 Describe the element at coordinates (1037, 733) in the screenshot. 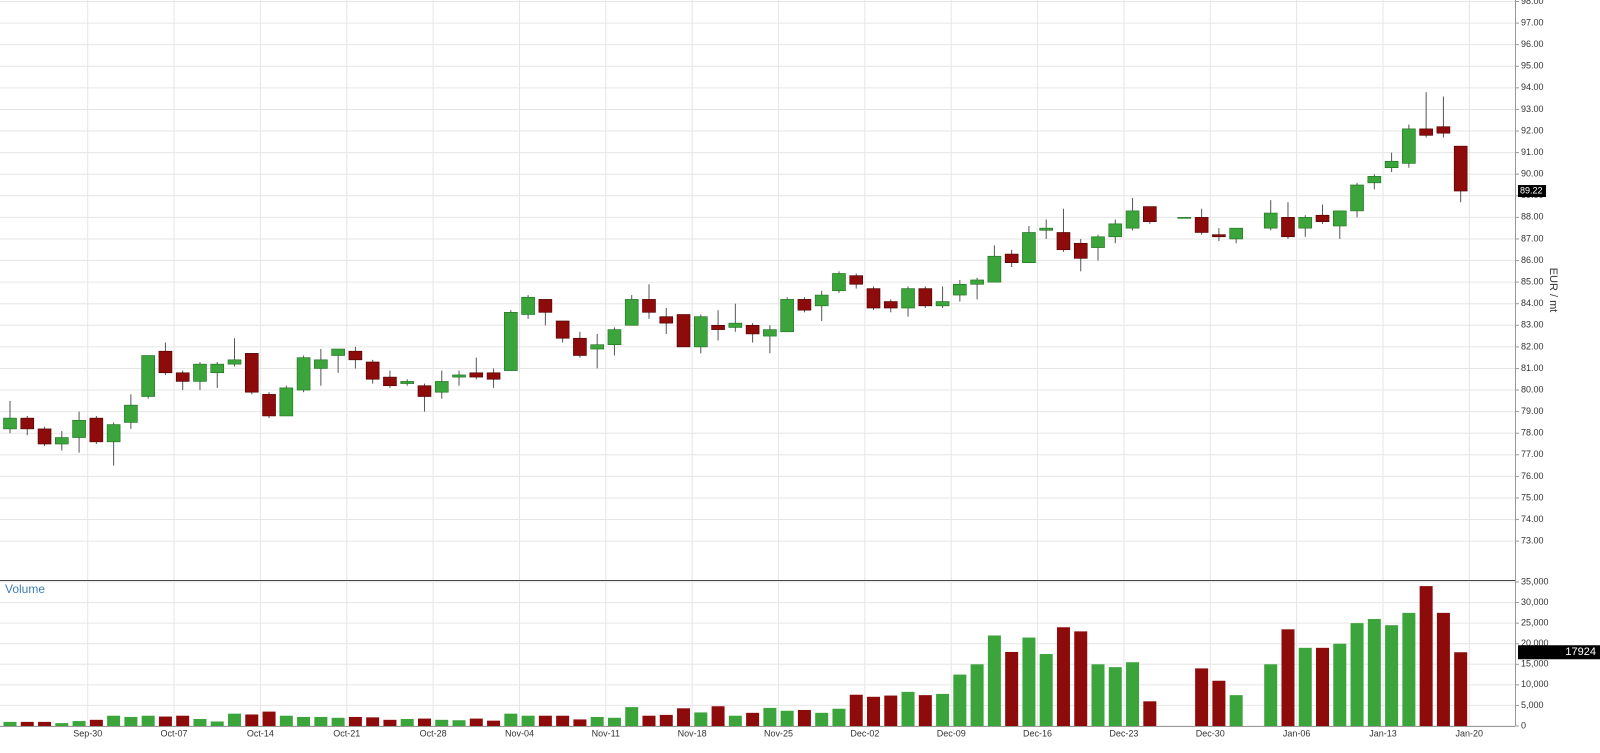

I see `x-tick-label: Dec-16` at that location.